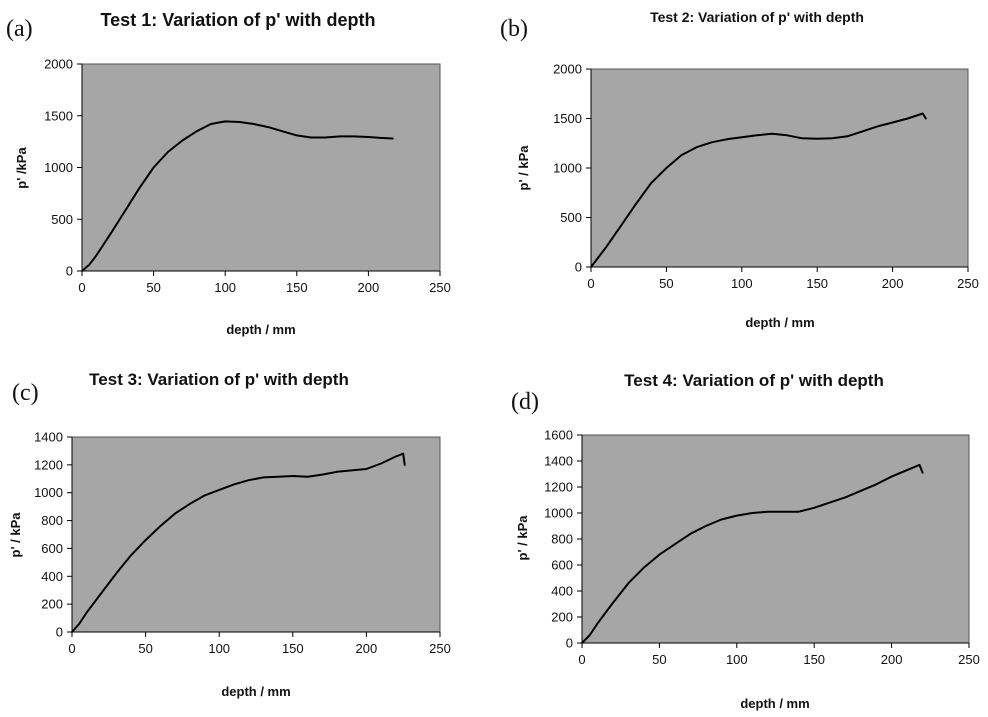 This screenshot has height=717, width=988. What do you see at coordinates (219, 379) in the screenshot?
I see `chart-title: Test 3: Variation of p' with depth` at bounding box center [219, 379].